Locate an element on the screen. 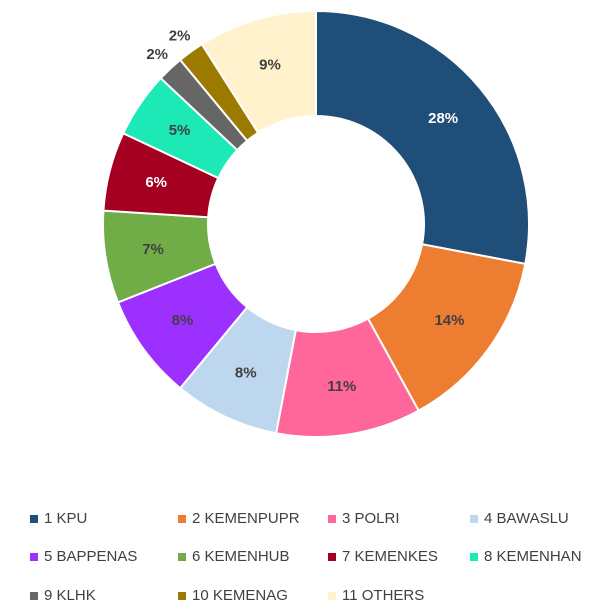 The image size is (607, 606). legend-label: 2 KEMENPUPR is located at coordinates (246, 518).